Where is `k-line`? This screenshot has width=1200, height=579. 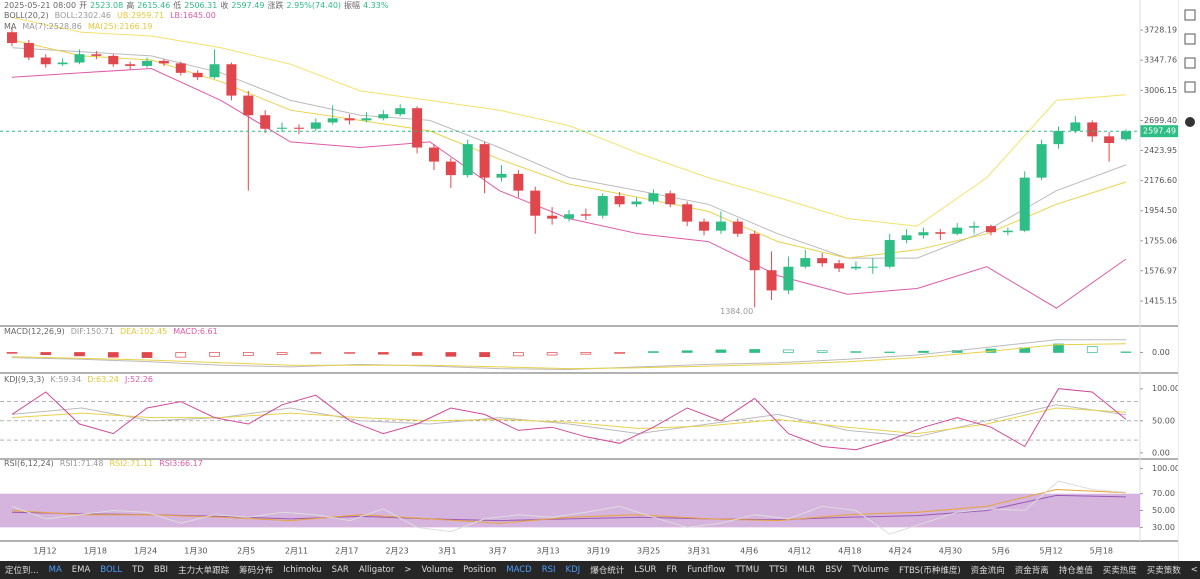
k-line is located at coordinates (569, 421).